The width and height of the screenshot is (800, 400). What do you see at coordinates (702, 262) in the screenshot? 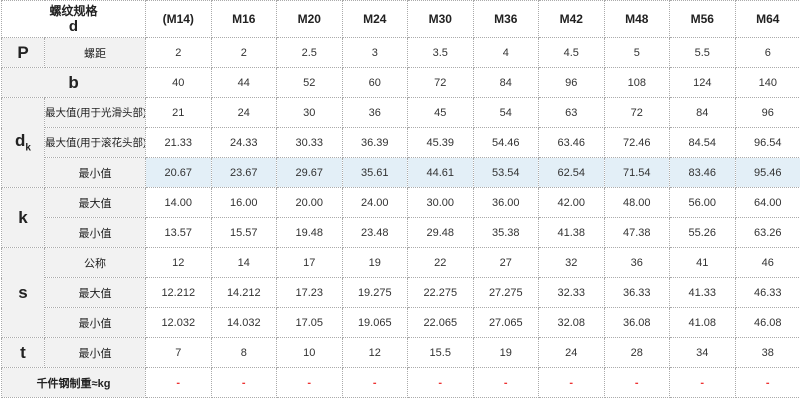
I see `value-cell: 41` at bounding box center [702, 262].